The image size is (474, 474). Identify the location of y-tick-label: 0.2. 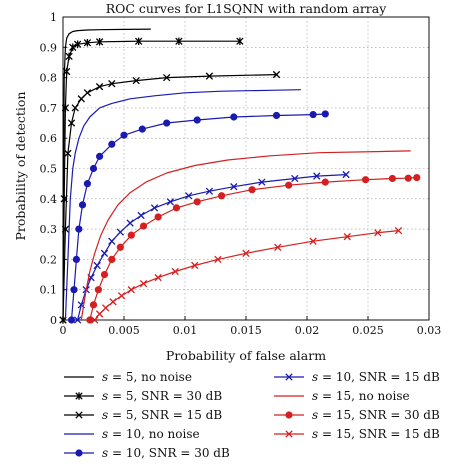
(49, 259).